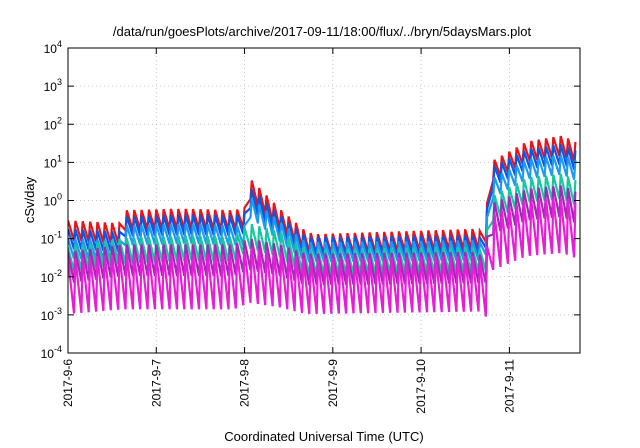 The height and width of the screenshot is (448, 640). What do you see at coordinates (53, 161) in the screenshot?
I see `y-tick-label: 10¹` at bounding box center [53, 161].